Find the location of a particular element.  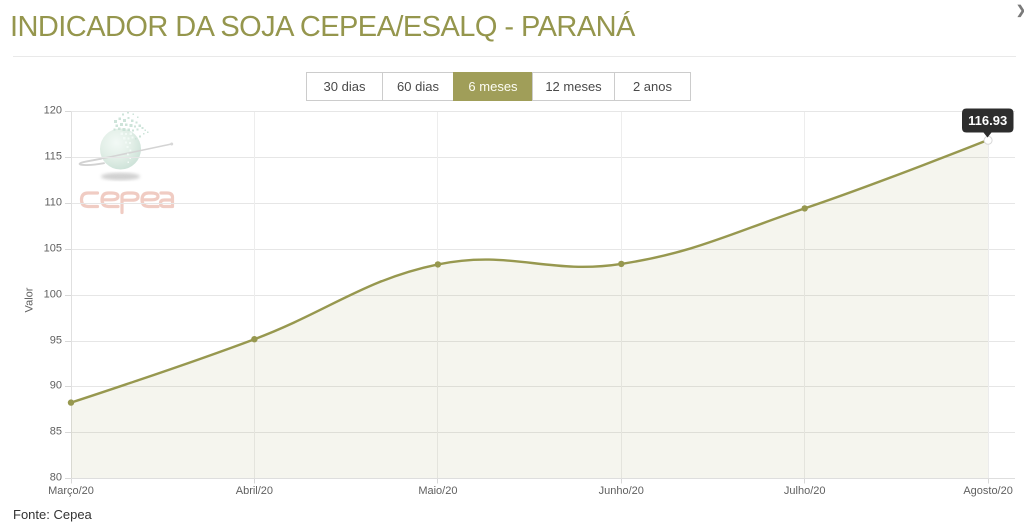

svg-text: 80 is located at coordinates (56, 478).